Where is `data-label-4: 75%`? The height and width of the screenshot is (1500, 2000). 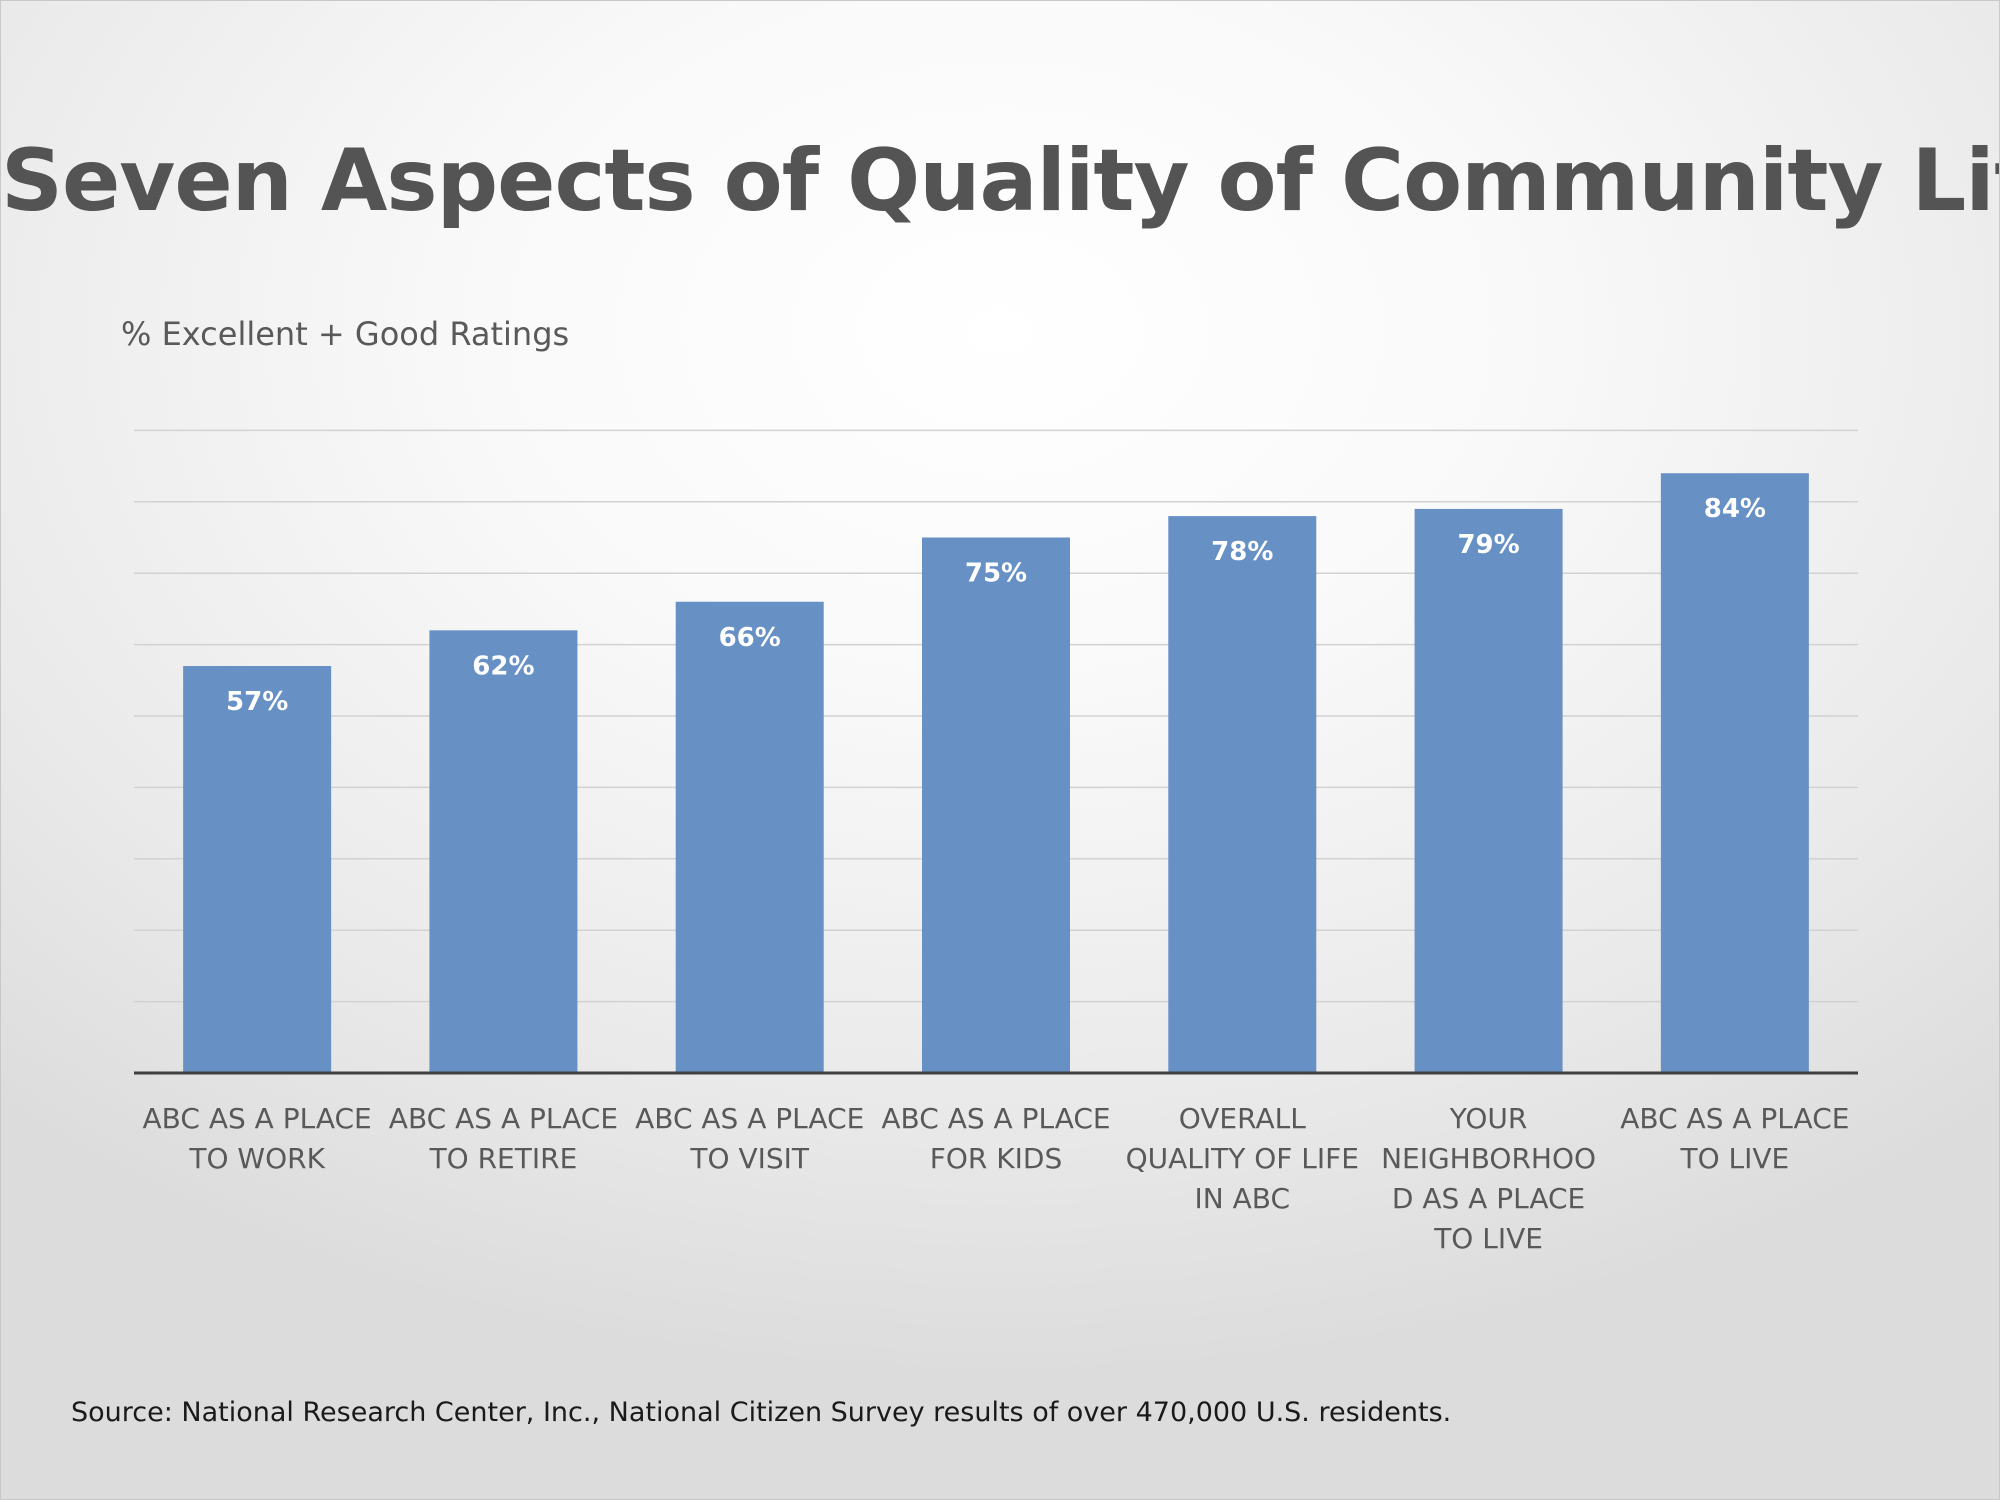 data-label-4: 75% is located at coordinates (996, 574).